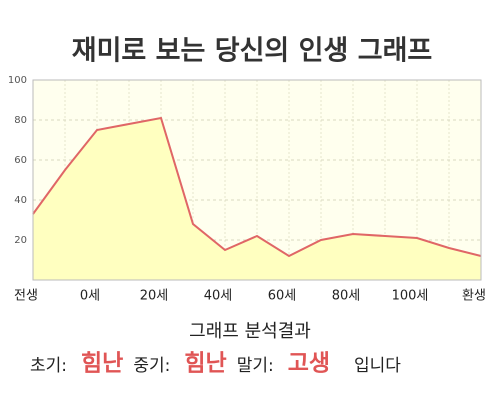  What do you see at coordinates (20, 120) in the screenshot?
I see `y-tick-label: 80` at bounding box center [20, 120].